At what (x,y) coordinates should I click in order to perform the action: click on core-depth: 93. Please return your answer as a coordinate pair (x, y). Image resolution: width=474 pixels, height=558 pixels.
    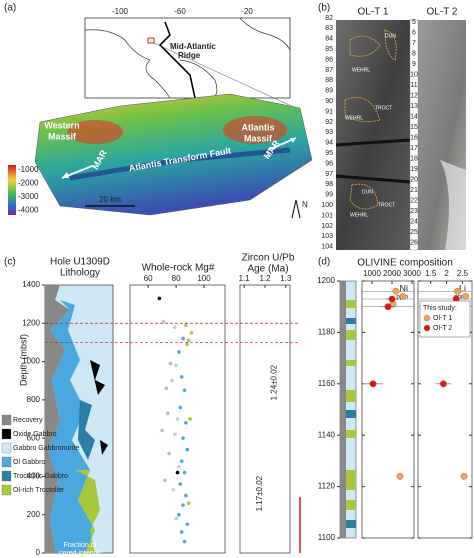
    Looking at the image, I should click on (329, 132).